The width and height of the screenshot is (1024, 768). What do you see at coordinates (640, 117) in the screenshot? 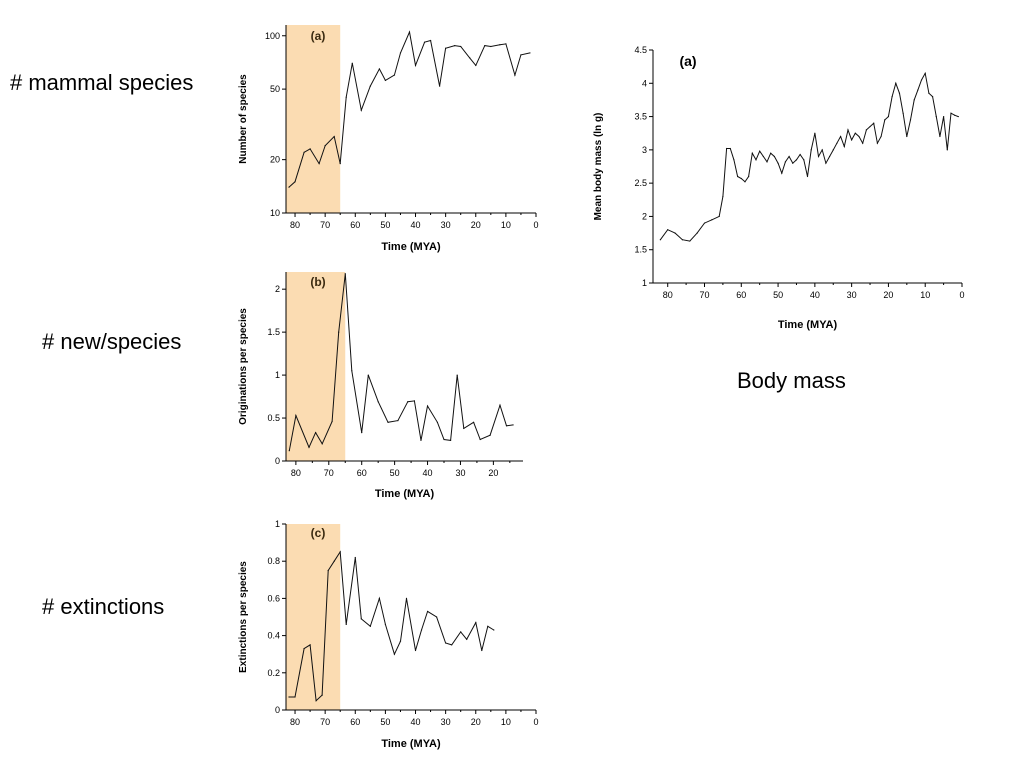
I see `y-tick-label: 3.5` at bounding box center [640, 117].